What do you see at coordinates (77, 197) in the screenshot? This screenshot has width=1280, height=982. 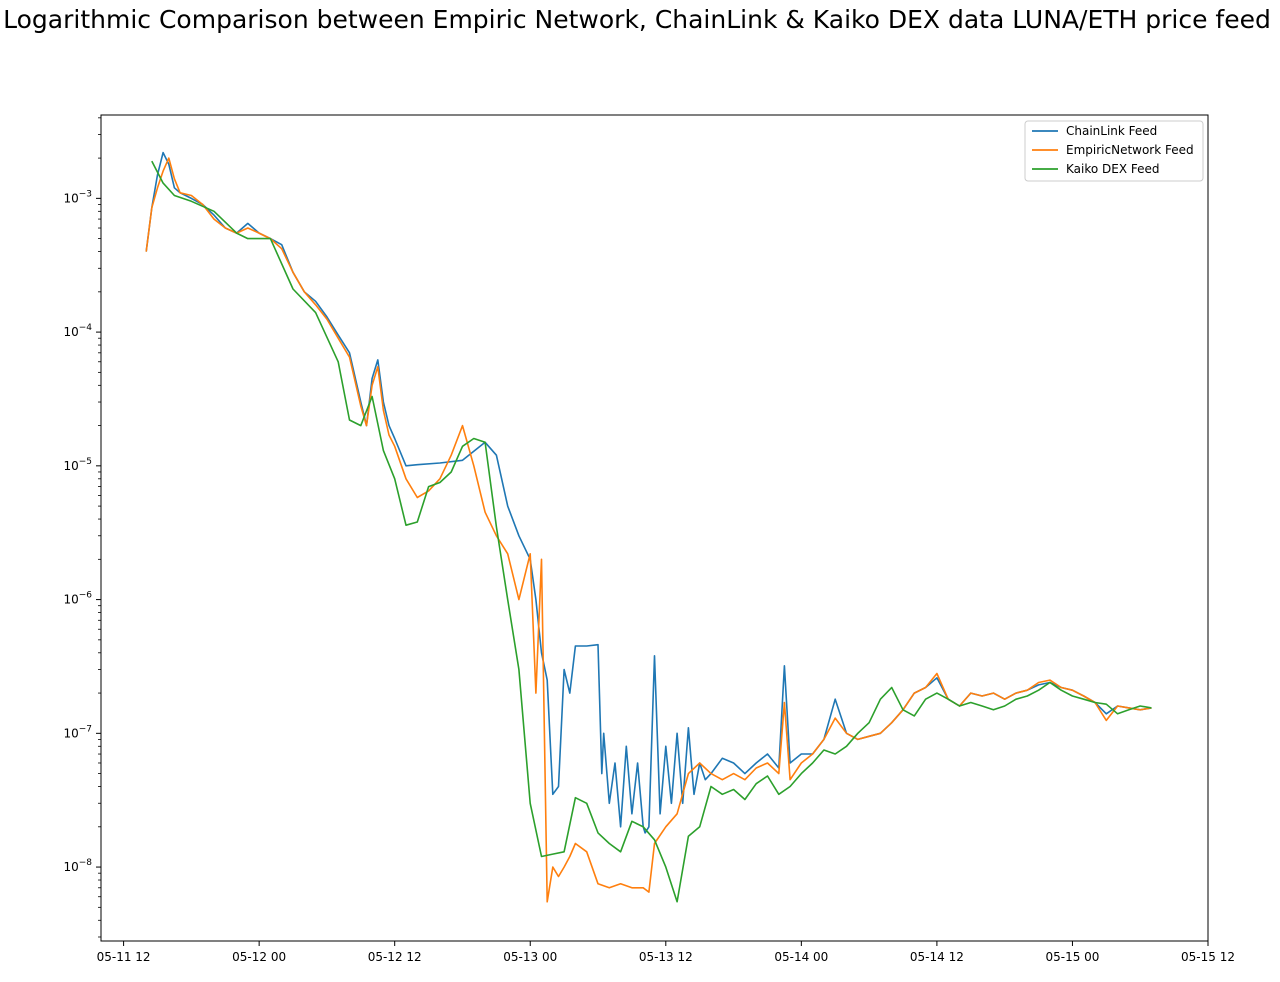 I see `y-tick-label: 10⁻³` at bounding box center [77, 197].